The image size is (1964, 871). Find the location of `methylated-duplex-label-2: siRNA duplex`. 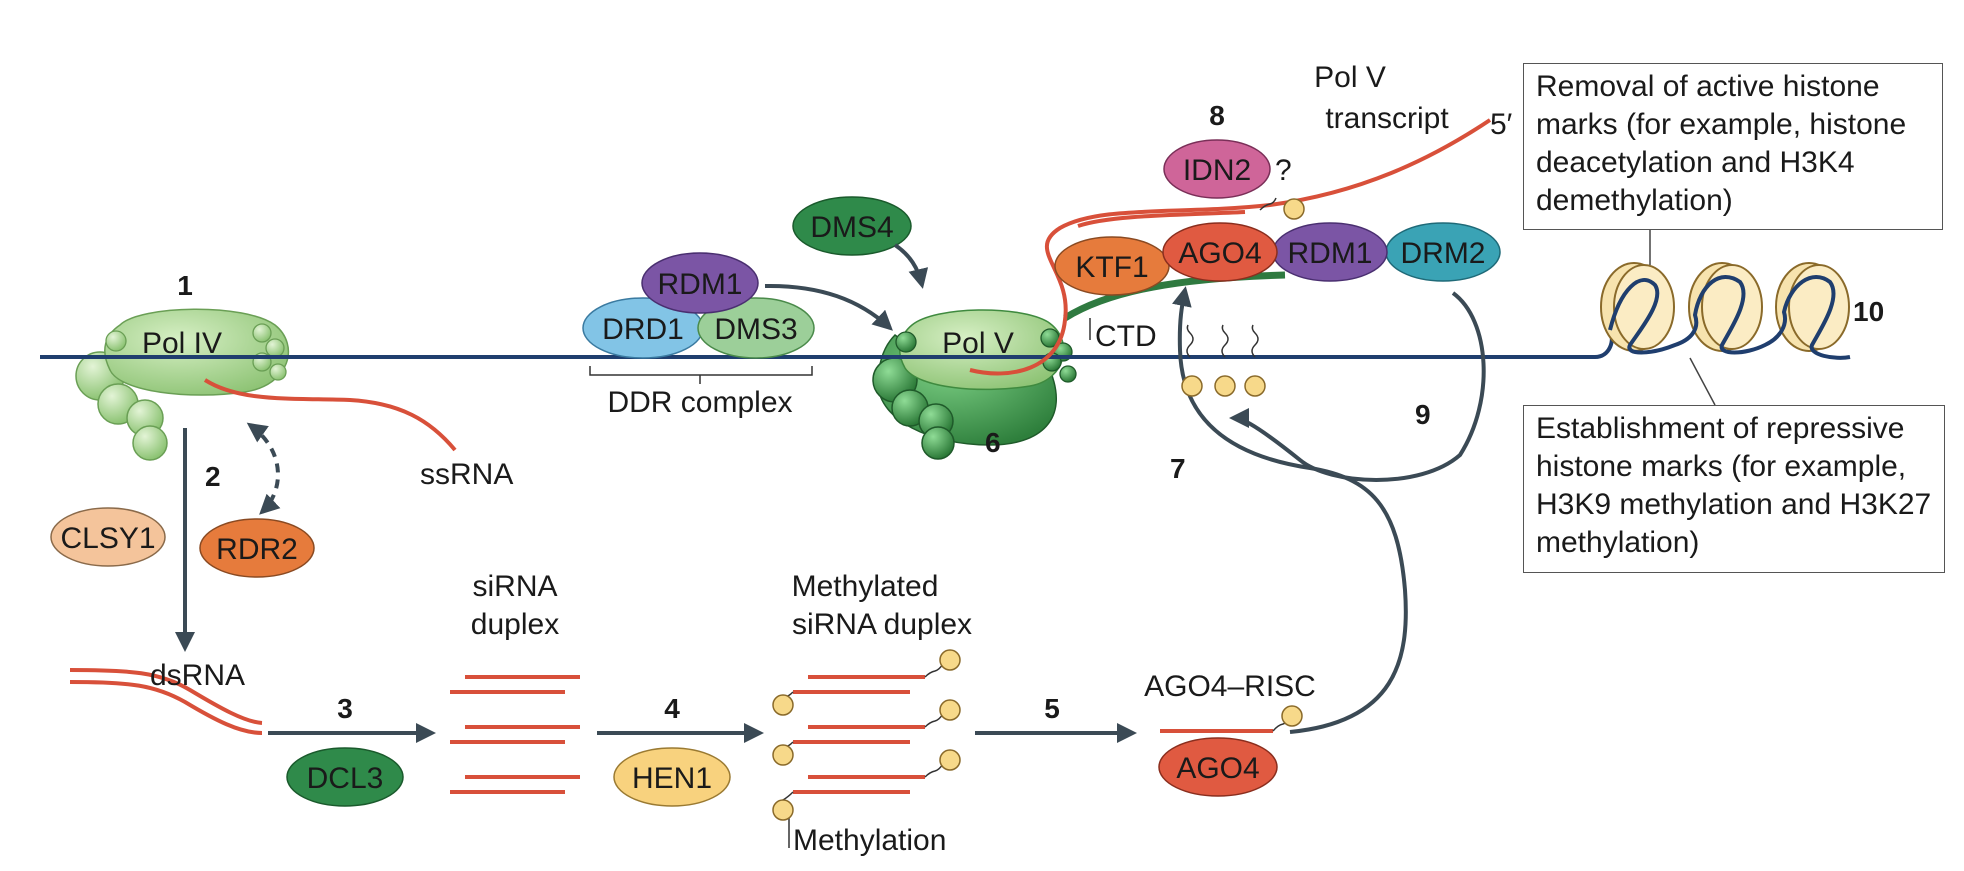

methylated-duplex-label-2: siRNA duplex is located at coordinates (882, 624).